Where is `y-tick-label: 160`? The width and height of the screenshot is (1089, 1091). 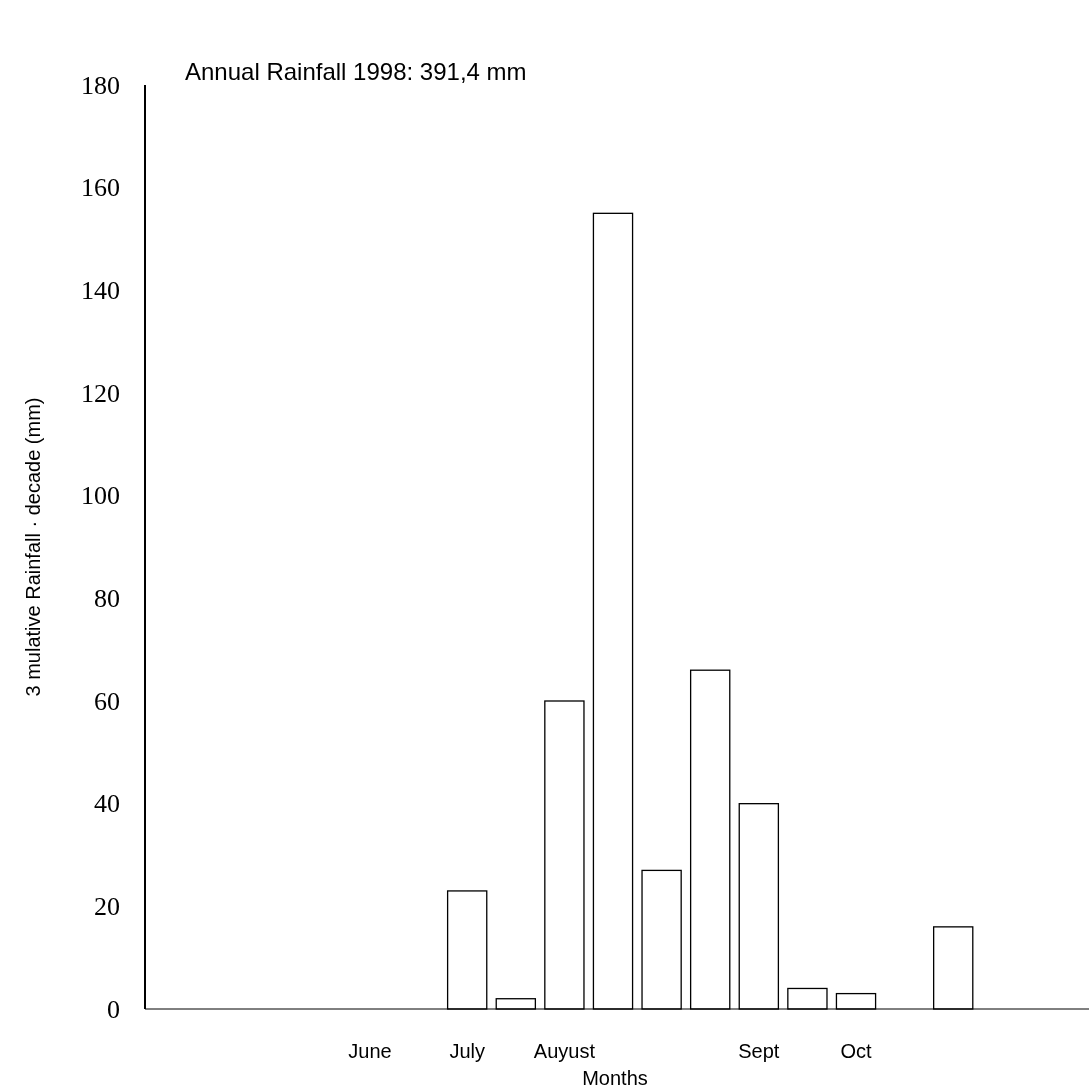 y-tick-label: 160 is located at coordinates (100, 188).